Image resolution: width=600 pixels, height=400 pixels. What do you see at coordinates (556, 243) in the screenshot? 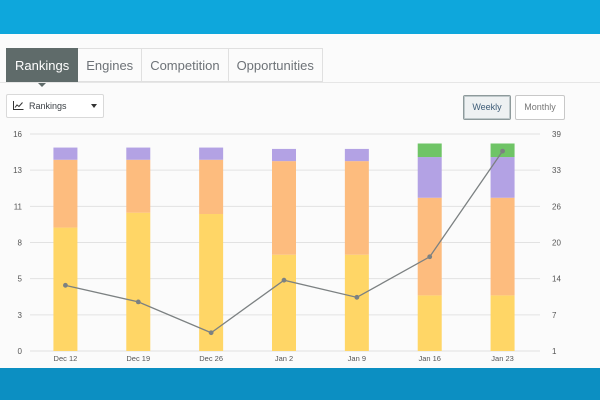
I see `right-axis-tick: 20` at bounding box center [556, 243].